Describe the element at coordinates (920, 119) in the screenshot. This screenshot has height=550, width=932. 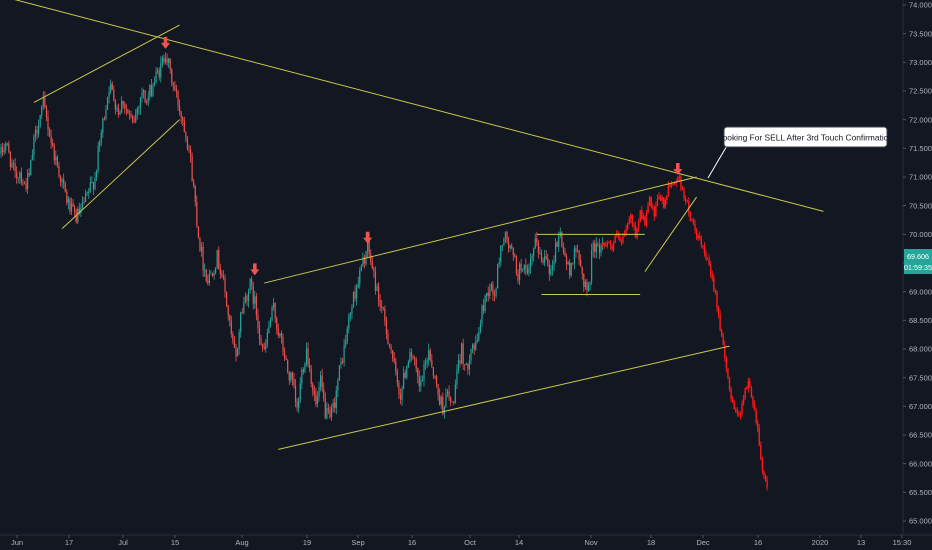
I see `price-tick-label: 72.000` at that location.